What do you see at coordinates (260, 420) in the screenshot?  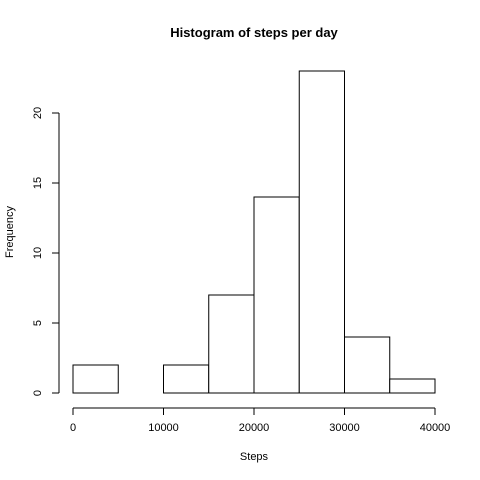 I see `x-axis: 0 10000 20000 30000 40000` at bounding box center [260, 420].